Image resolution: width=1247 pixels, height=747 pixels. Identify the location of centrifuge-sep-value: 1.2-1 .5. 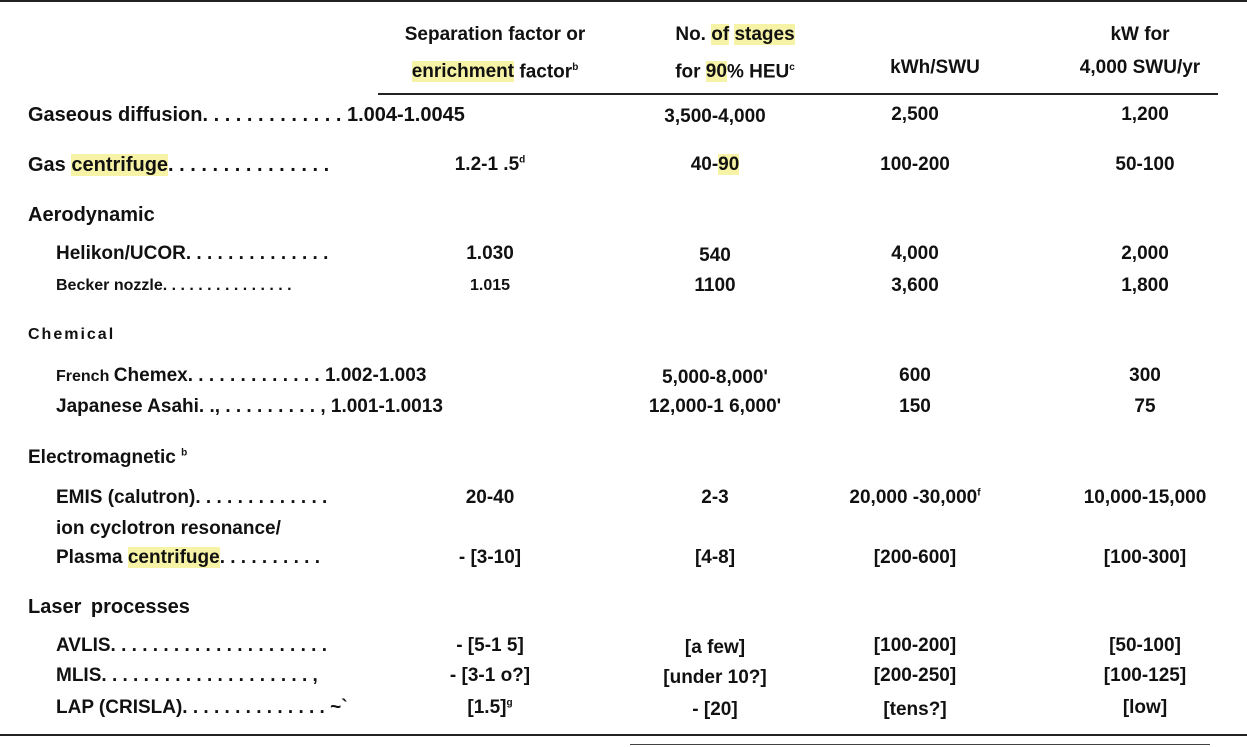
(487, 164).